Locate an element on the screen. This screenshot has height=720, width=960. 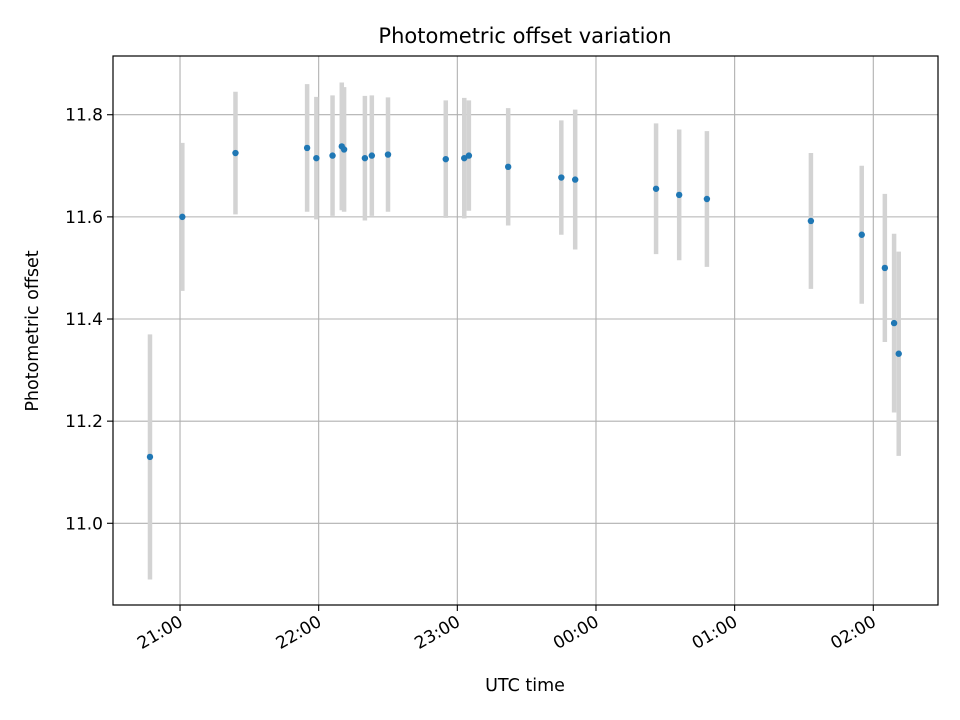
y-axis-label: Photometric offset is located at coordinates (33, 330).